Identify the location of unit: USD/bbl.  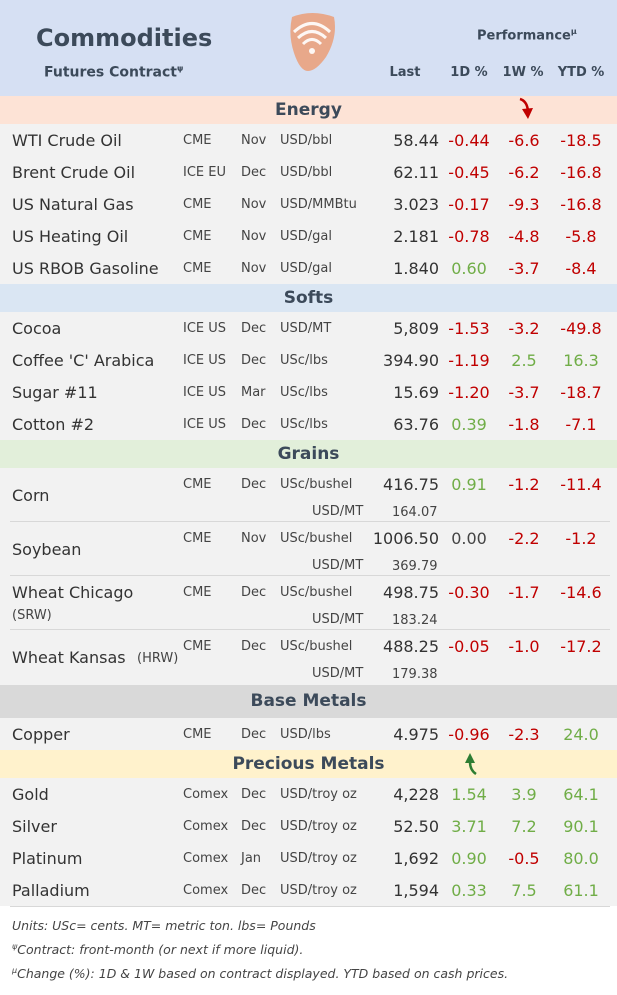
(306, 172).